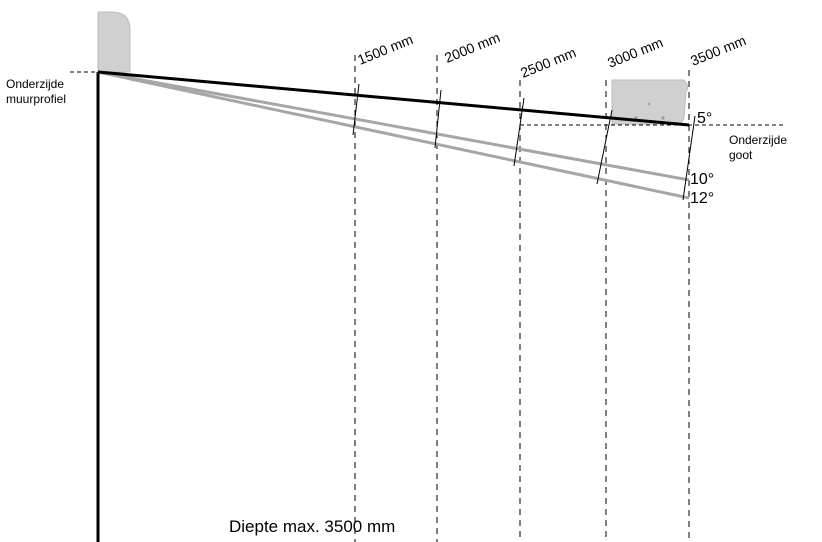  What do you see at coordinates (702, 198) in the screenshot?
I see `angle-label-12: 12°` at bounding box center [702, 198].